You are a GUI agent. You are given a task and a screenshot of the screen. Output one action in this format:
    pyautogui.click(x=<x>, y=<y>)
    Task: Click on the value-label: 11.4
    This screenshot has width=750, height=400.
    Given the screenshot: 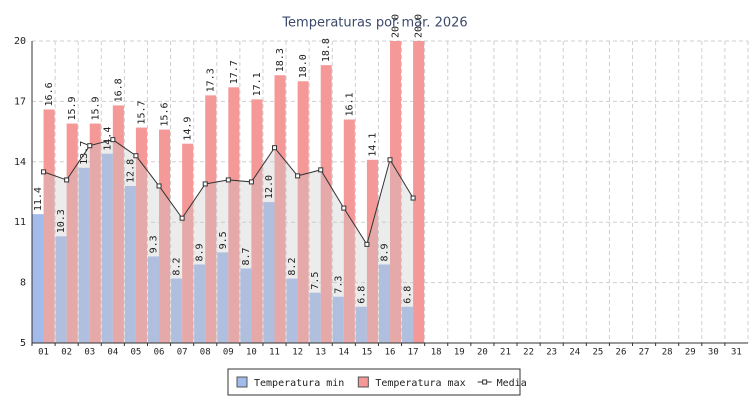 What is the action you would take?
    pyautogui.click(x=38, y=199)
    